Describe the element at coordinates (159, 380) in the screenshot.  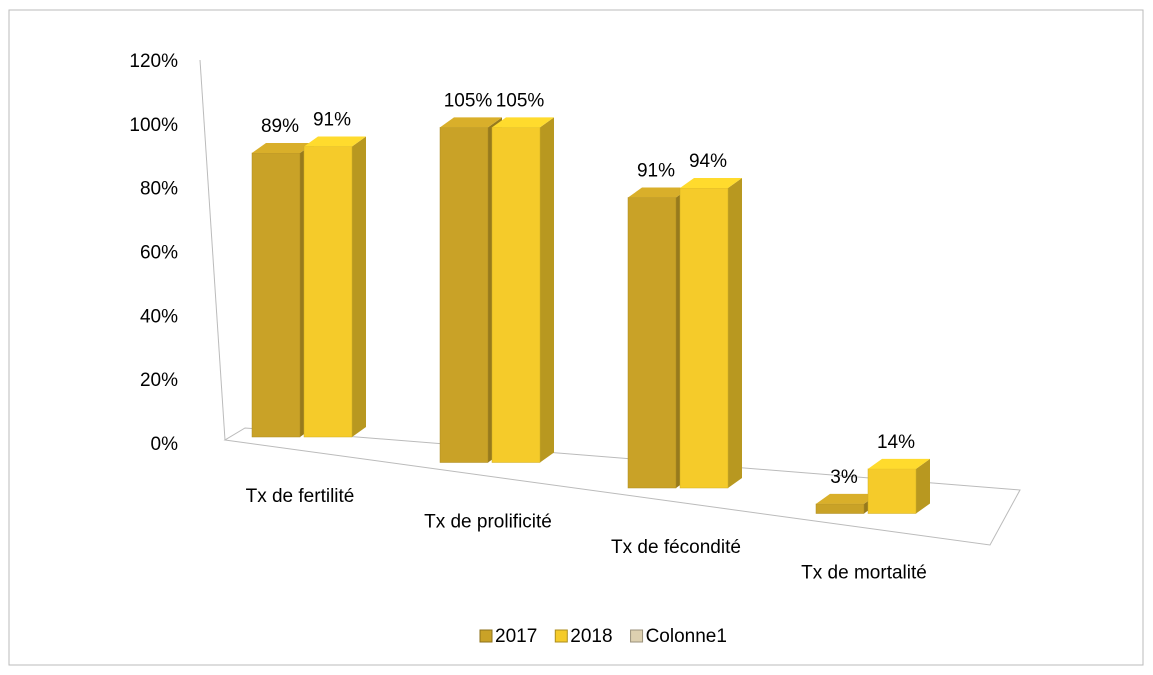
I see `y-tick-label: 20%` at that location.